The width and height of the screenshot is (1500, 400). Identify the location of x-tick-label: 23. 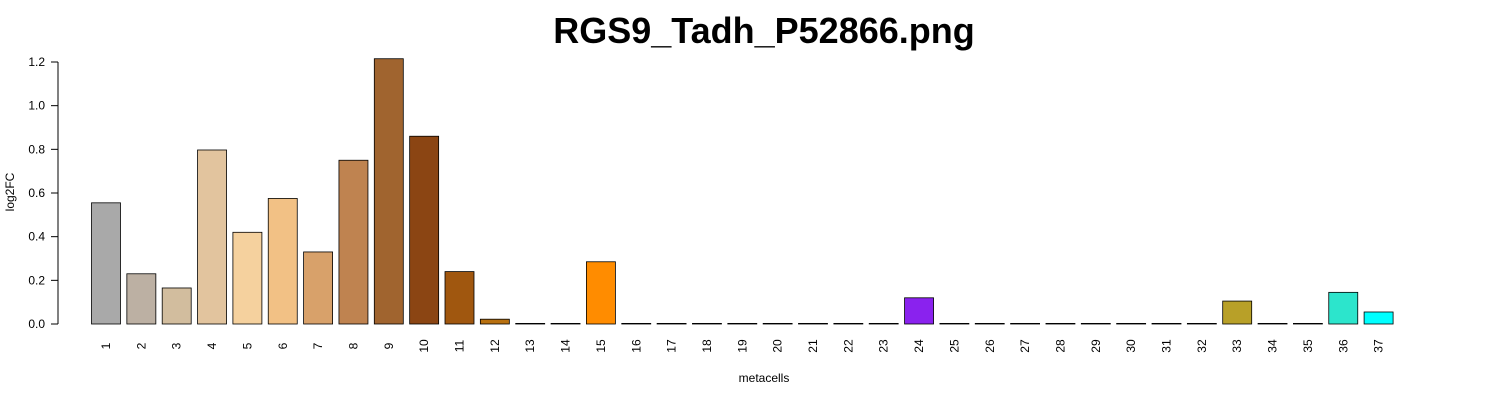
(884, 346).